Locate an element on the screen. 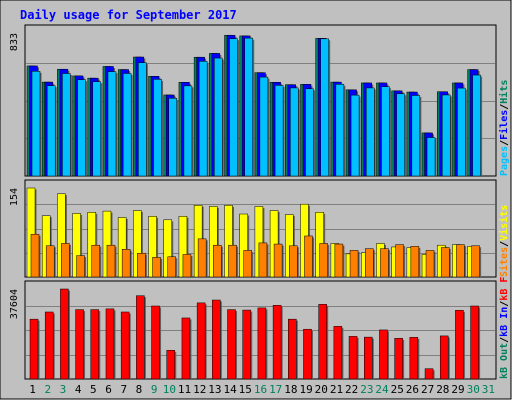  legend-entry: kB In is located at coordinates (504, 322).